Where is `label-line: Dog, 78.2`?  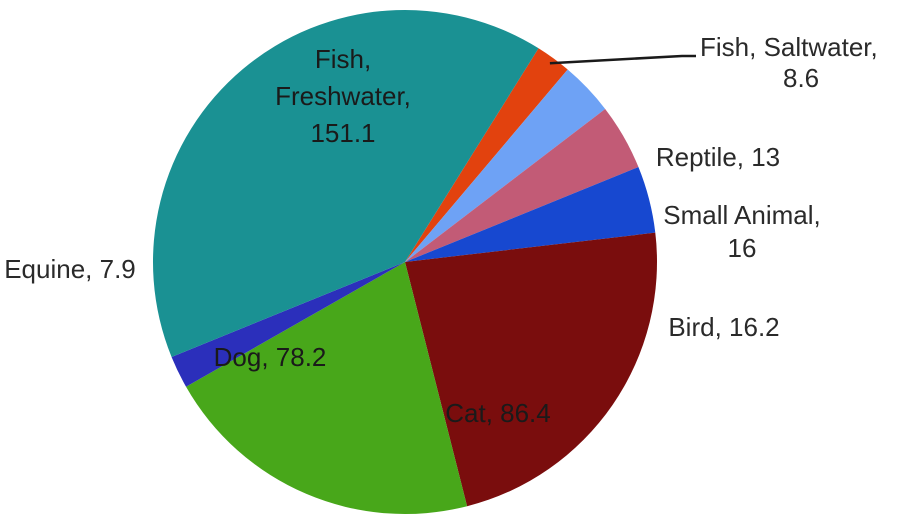 label-line: Dog, 78.2 is located at coordinates (270, 357).